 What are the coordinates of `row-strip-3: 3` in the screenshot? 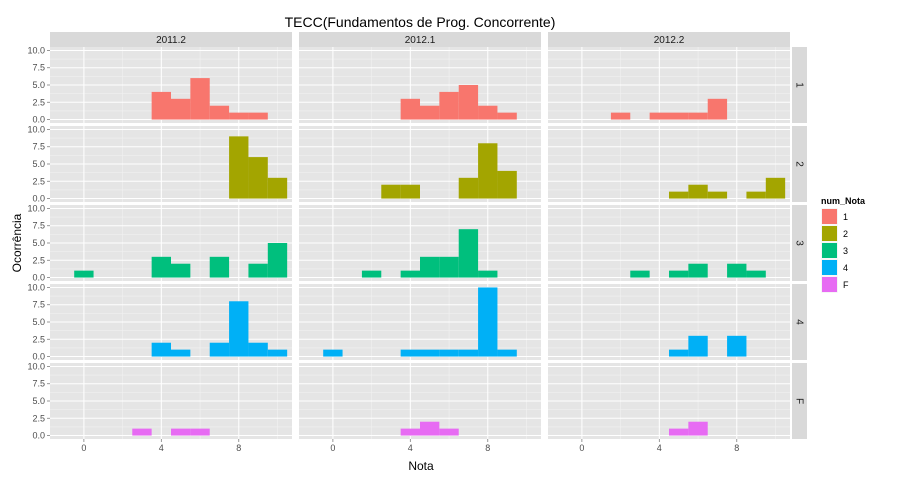 It's located at (799, 243).